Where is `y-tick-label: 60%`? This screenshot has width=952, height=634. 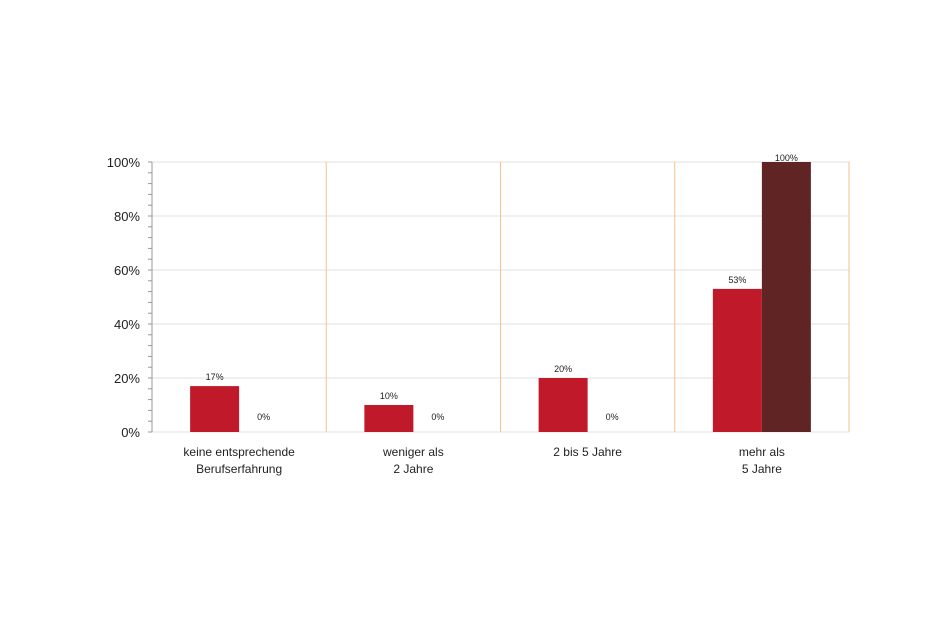 y-tick-label: 60% is located at coordinates (127, 270).